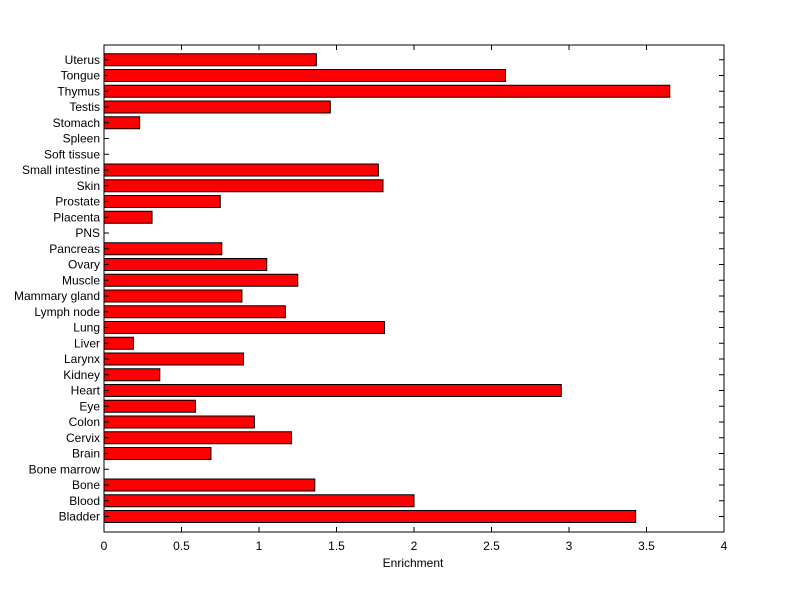  I want to click on bar-thymus, so click(387, 91).